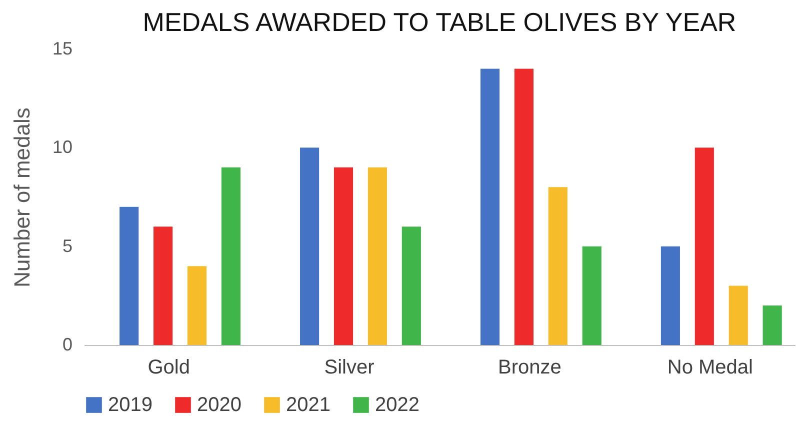  What do you see at coordinates (439, 22) in the screenshot?
I see `chart-title: MEDALS AWARDED TO TABLE OLIVES BY YEAR` at bounding box center [439, 22].